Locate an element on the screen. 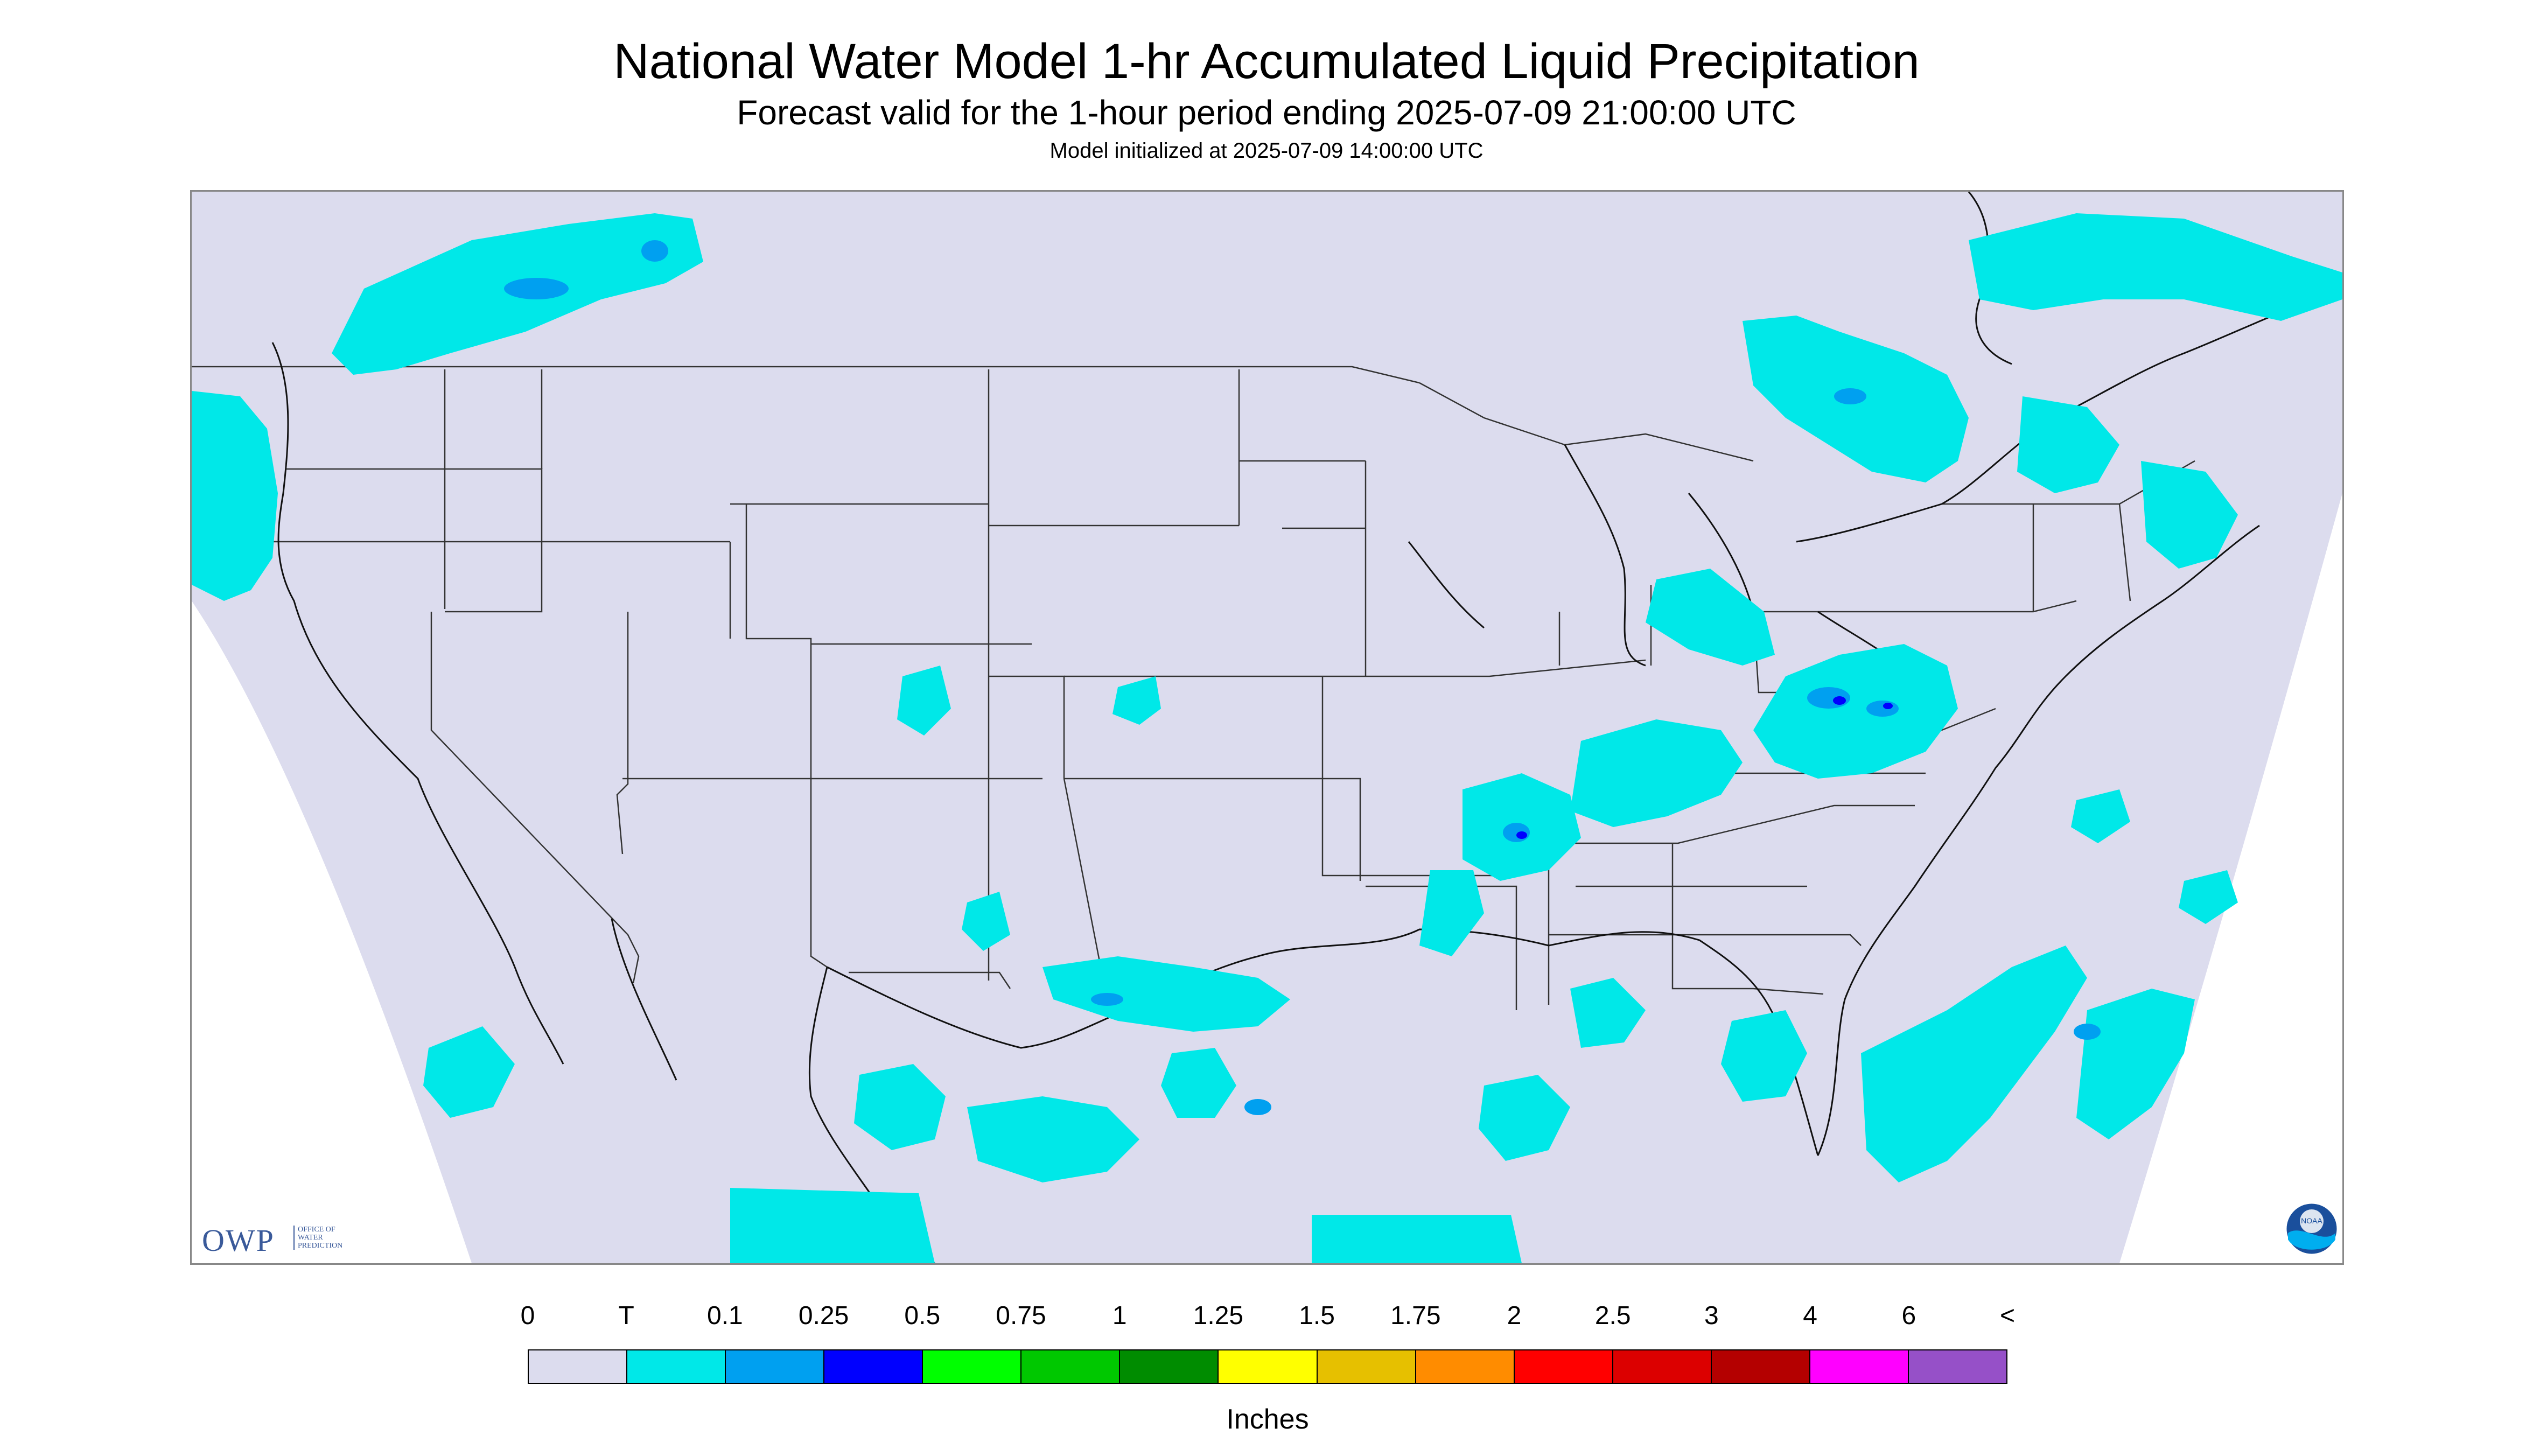  legend-tick-label: 4 is located at coordinates (1810, 1315).